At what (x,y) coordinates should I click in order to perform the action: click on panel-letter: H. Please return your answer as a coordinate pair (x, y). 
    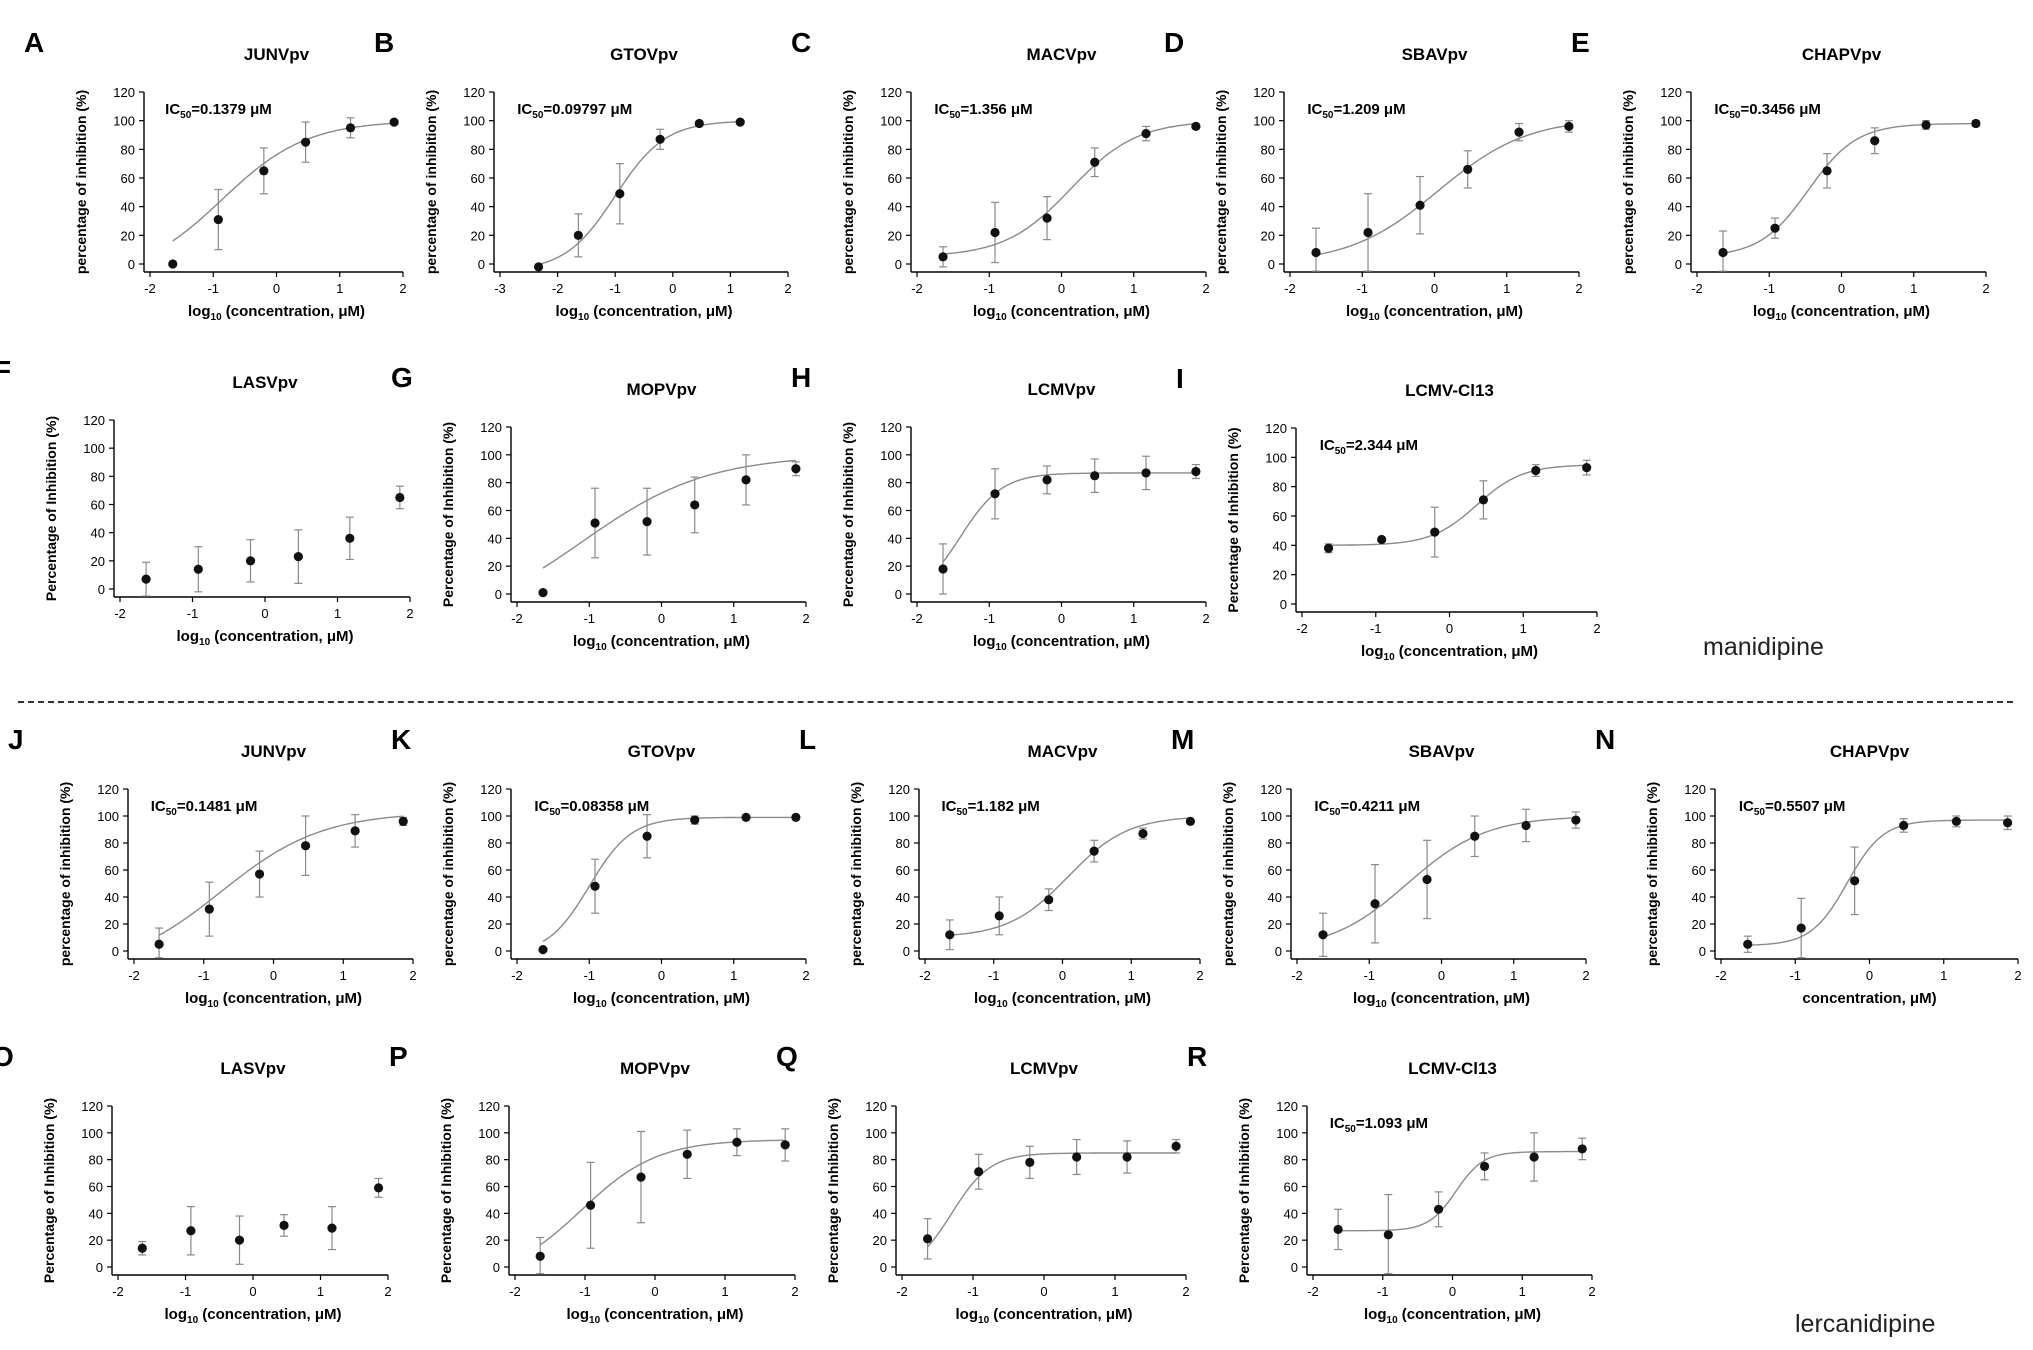
    Looking at the image, I should click on (801, 377).